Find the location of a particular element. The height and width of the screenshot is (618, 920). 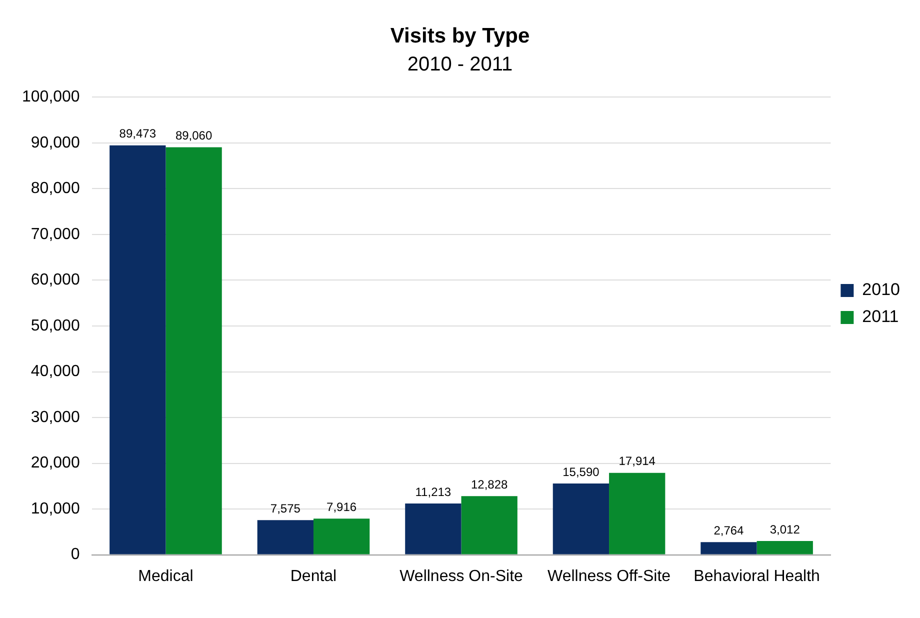

data-label: 2,764 is located at coordinates (729, 530).